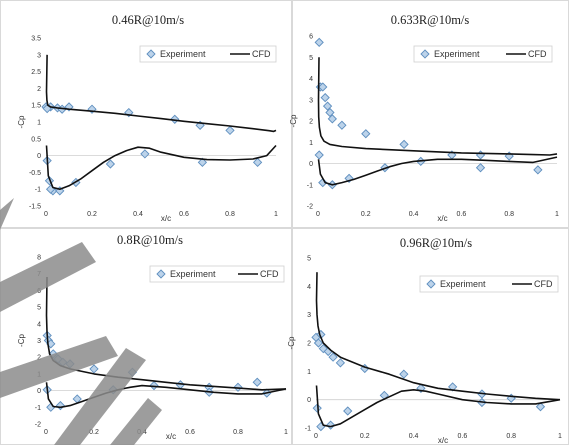  What do you see at coordinates (39, 308) in the screenshot?
I see `y-tick-label: 5` at bounding box center [39, 308].